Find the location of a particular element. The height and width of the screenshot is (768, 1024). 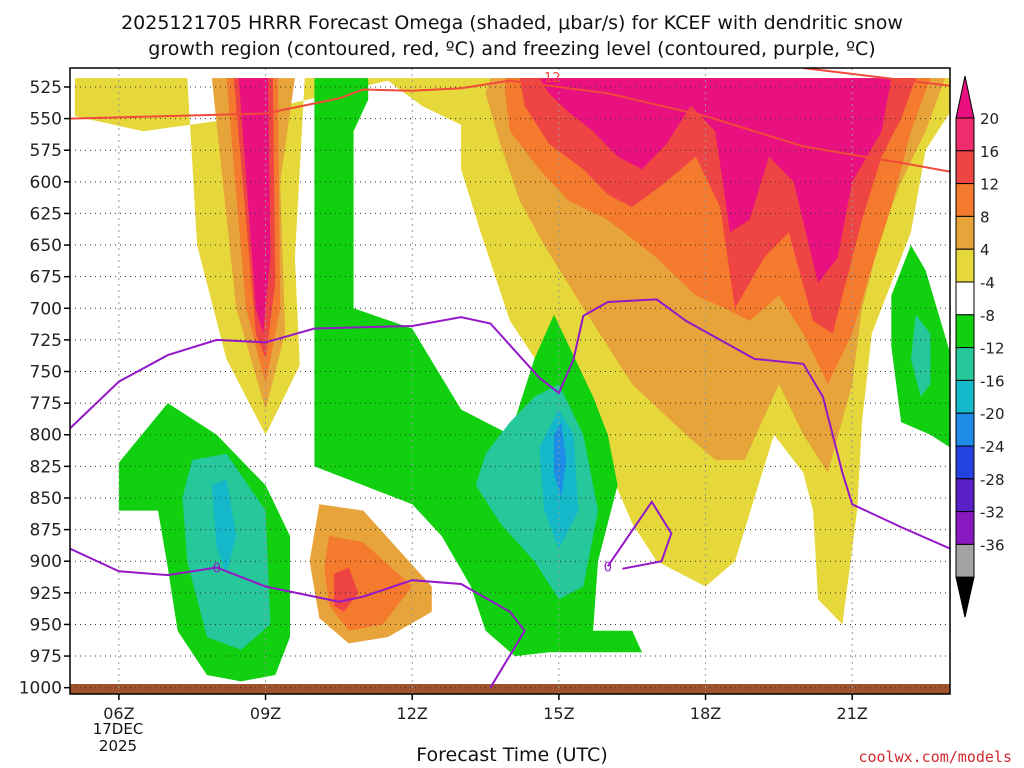

y-tick-label: 700 is located at coordinates (46, 309).